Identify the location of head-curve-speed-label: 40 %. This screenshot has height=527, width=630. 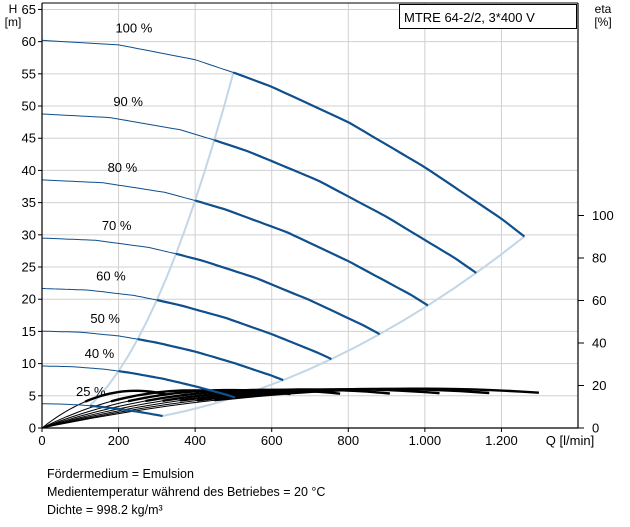
(100, 353).